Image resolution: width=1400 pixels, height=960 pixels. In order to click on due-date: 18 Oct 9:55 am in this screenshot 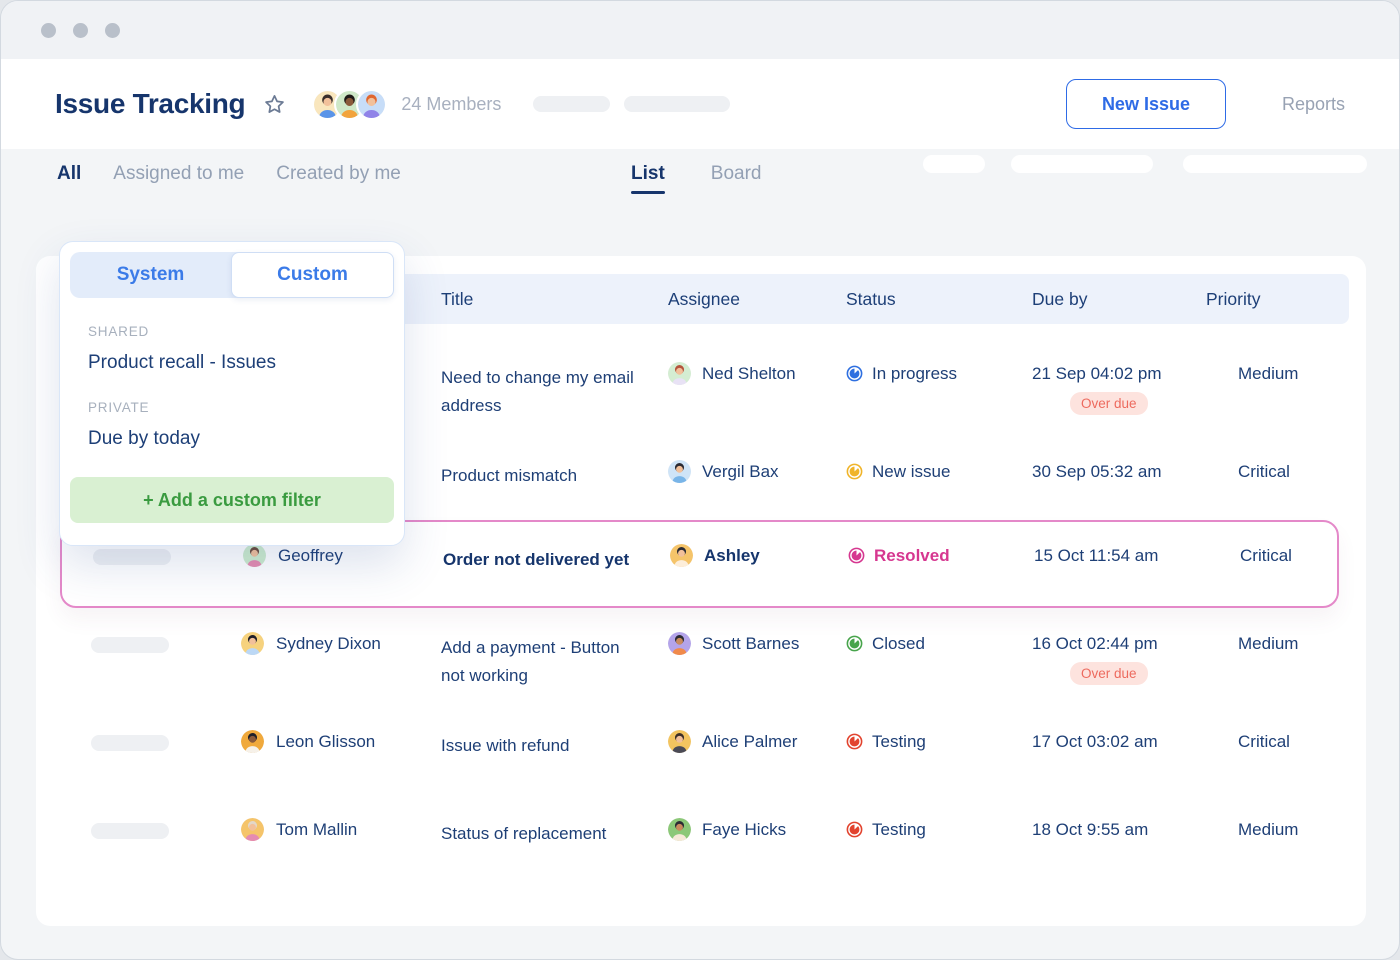, I will do `click(1090, 829)`.